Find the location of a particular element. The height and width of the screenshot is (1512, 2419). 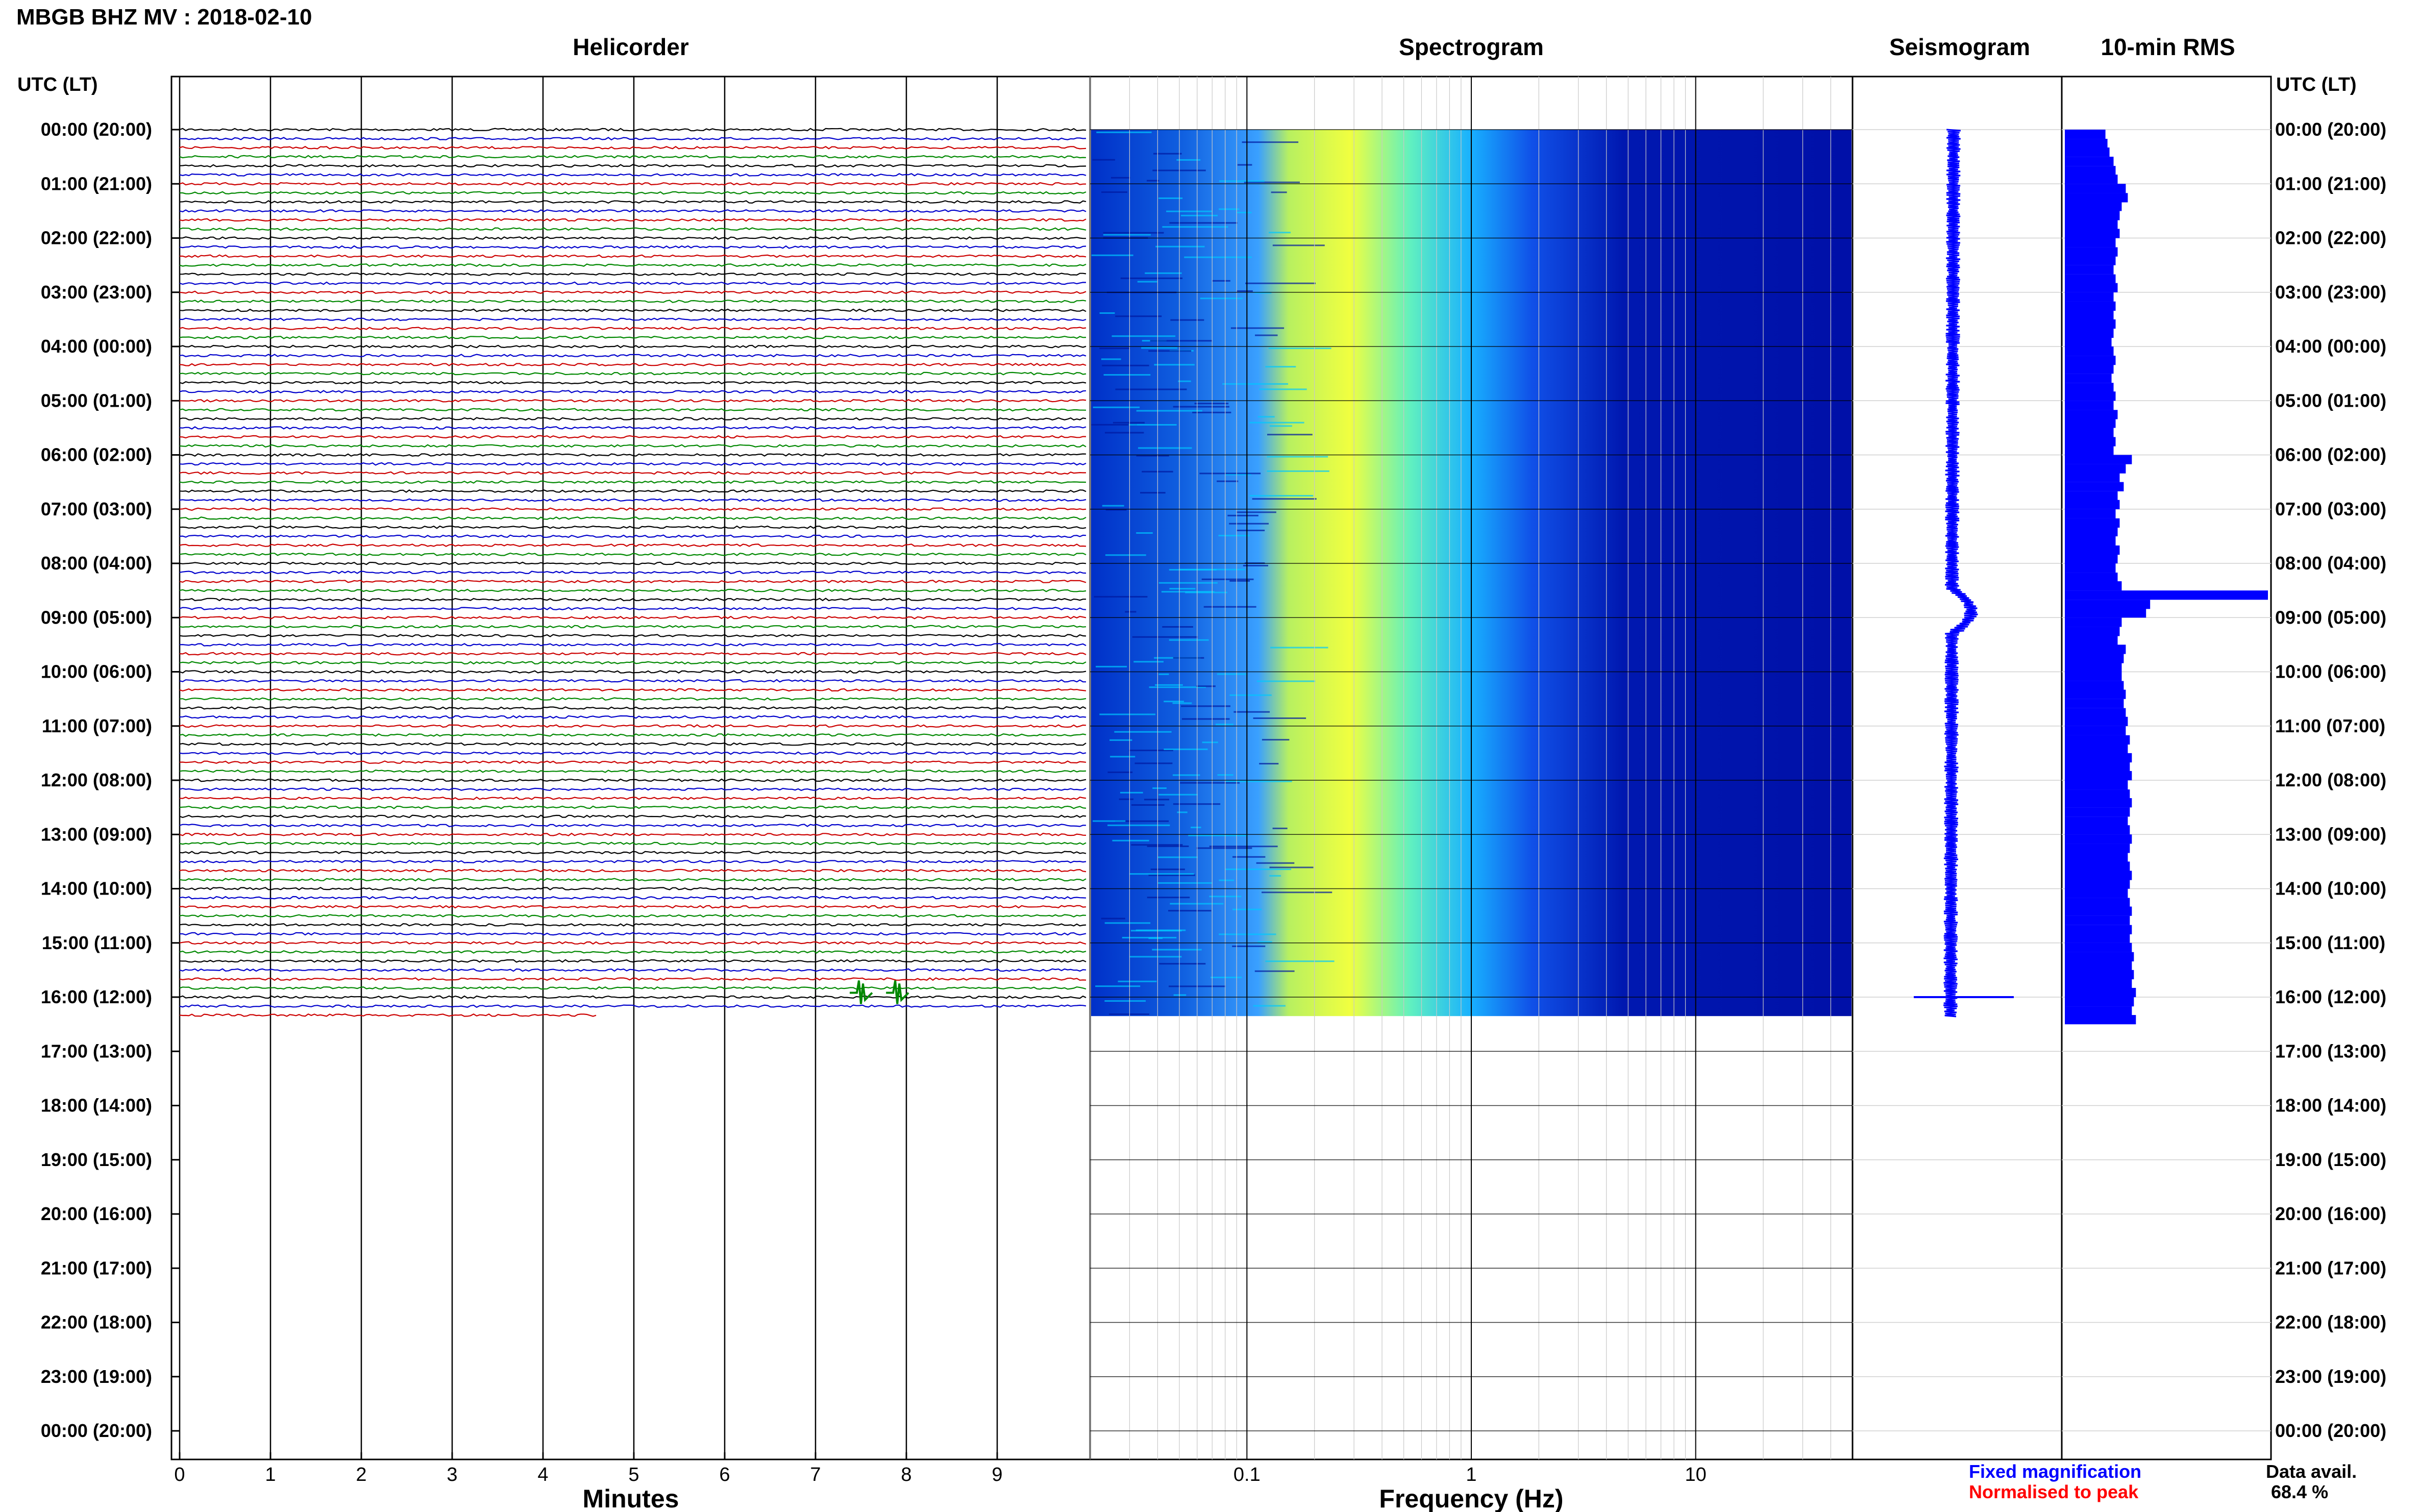

time-label-right: 15:00 (11:00) is located at coordinates (2330, 942).